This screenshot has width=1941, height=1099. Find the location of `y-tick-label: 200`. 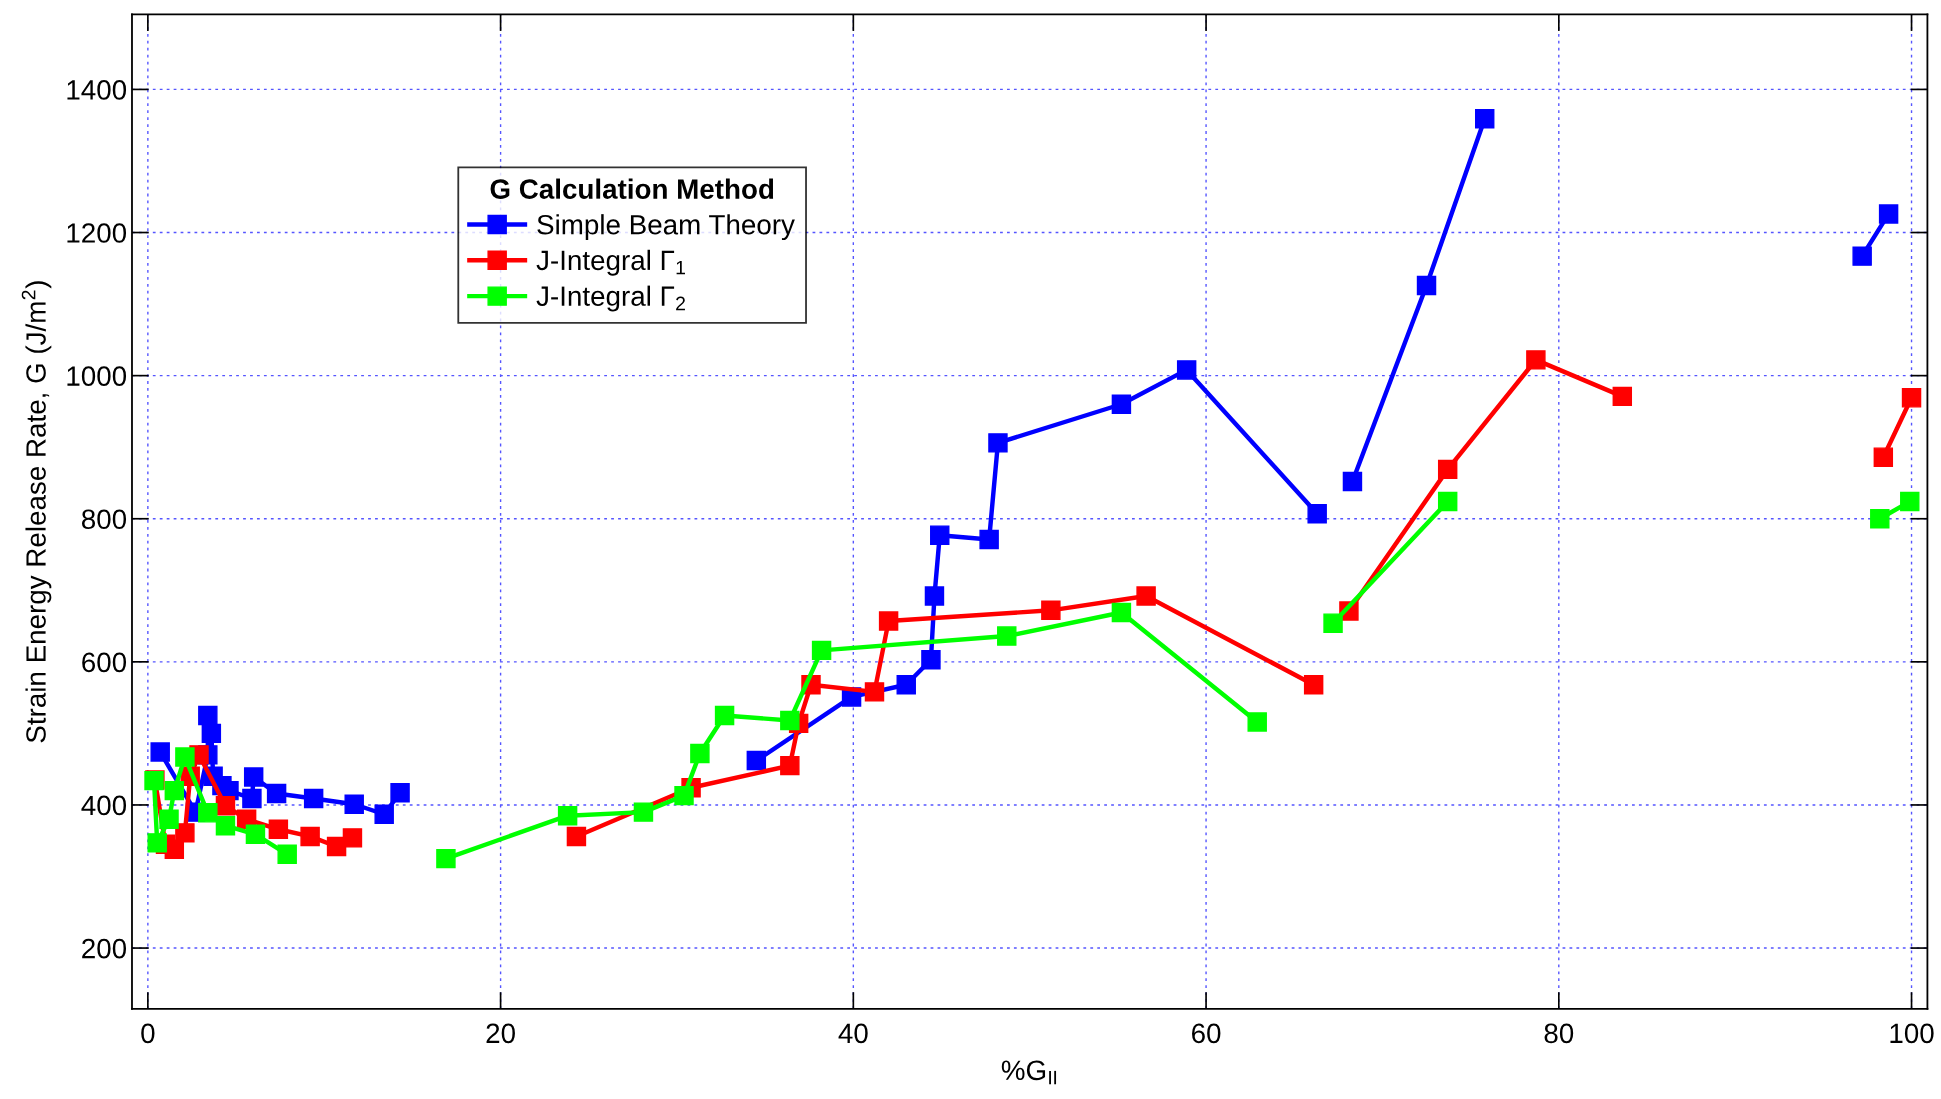

y-tick-label: 200 is located at coordinates (104, 948).